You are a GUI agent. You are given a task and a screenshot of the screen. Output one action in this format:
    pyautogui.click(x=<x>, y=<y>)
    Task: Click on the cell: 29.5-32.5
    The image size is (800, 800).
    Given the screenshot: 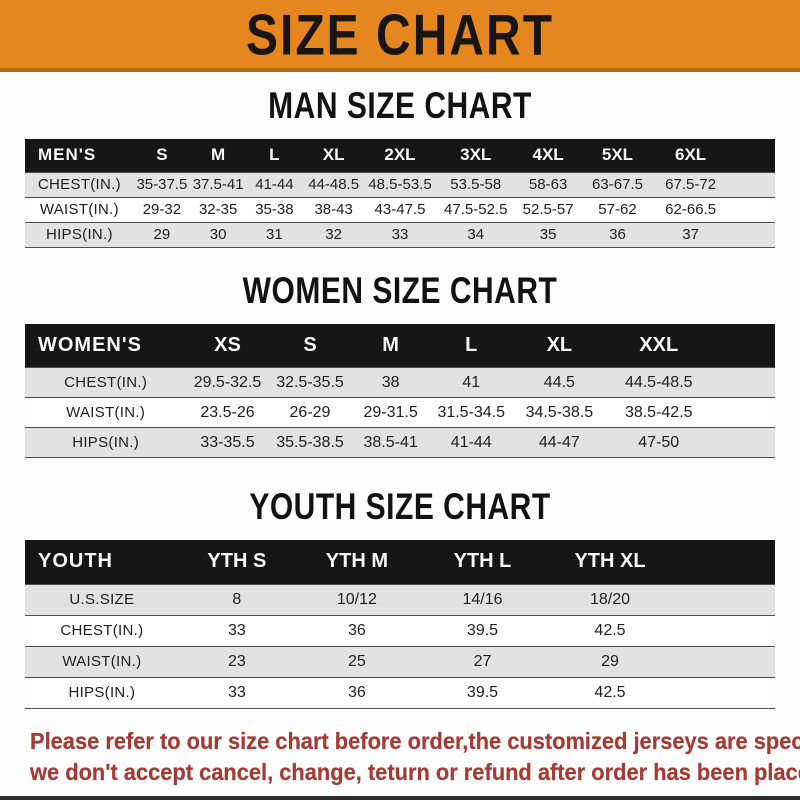 What is the action you would take?
    pyautogui.click(x=227, y=382)
    